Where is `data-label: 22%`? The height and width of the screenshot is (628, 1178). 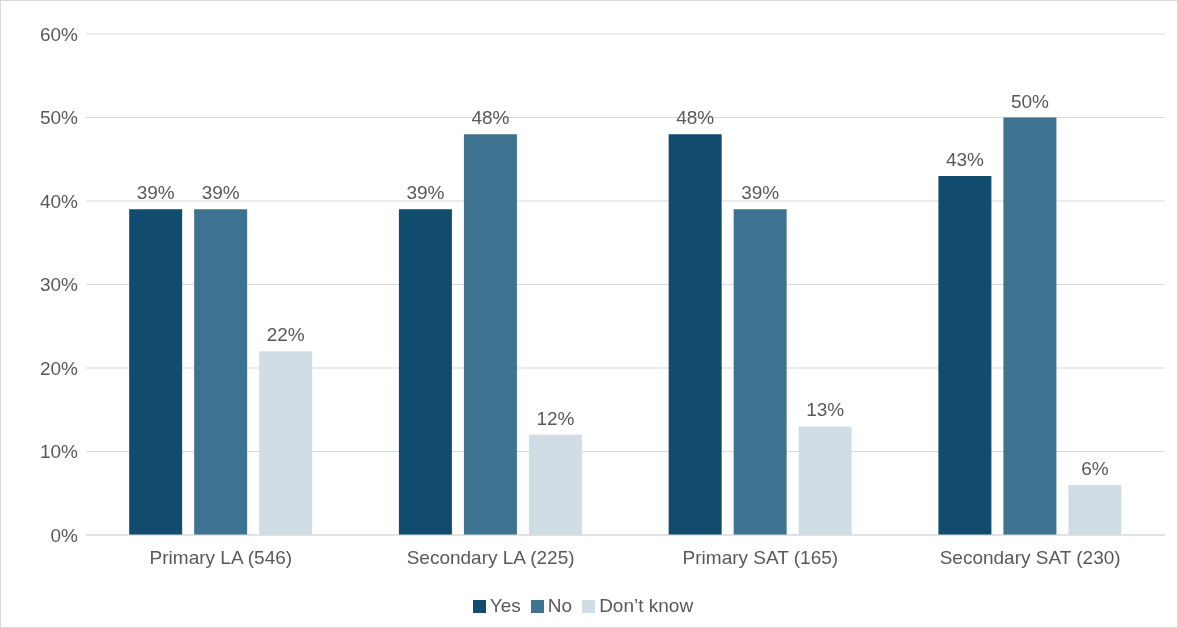 data-label: 22% is located at coordinates (285, 335).